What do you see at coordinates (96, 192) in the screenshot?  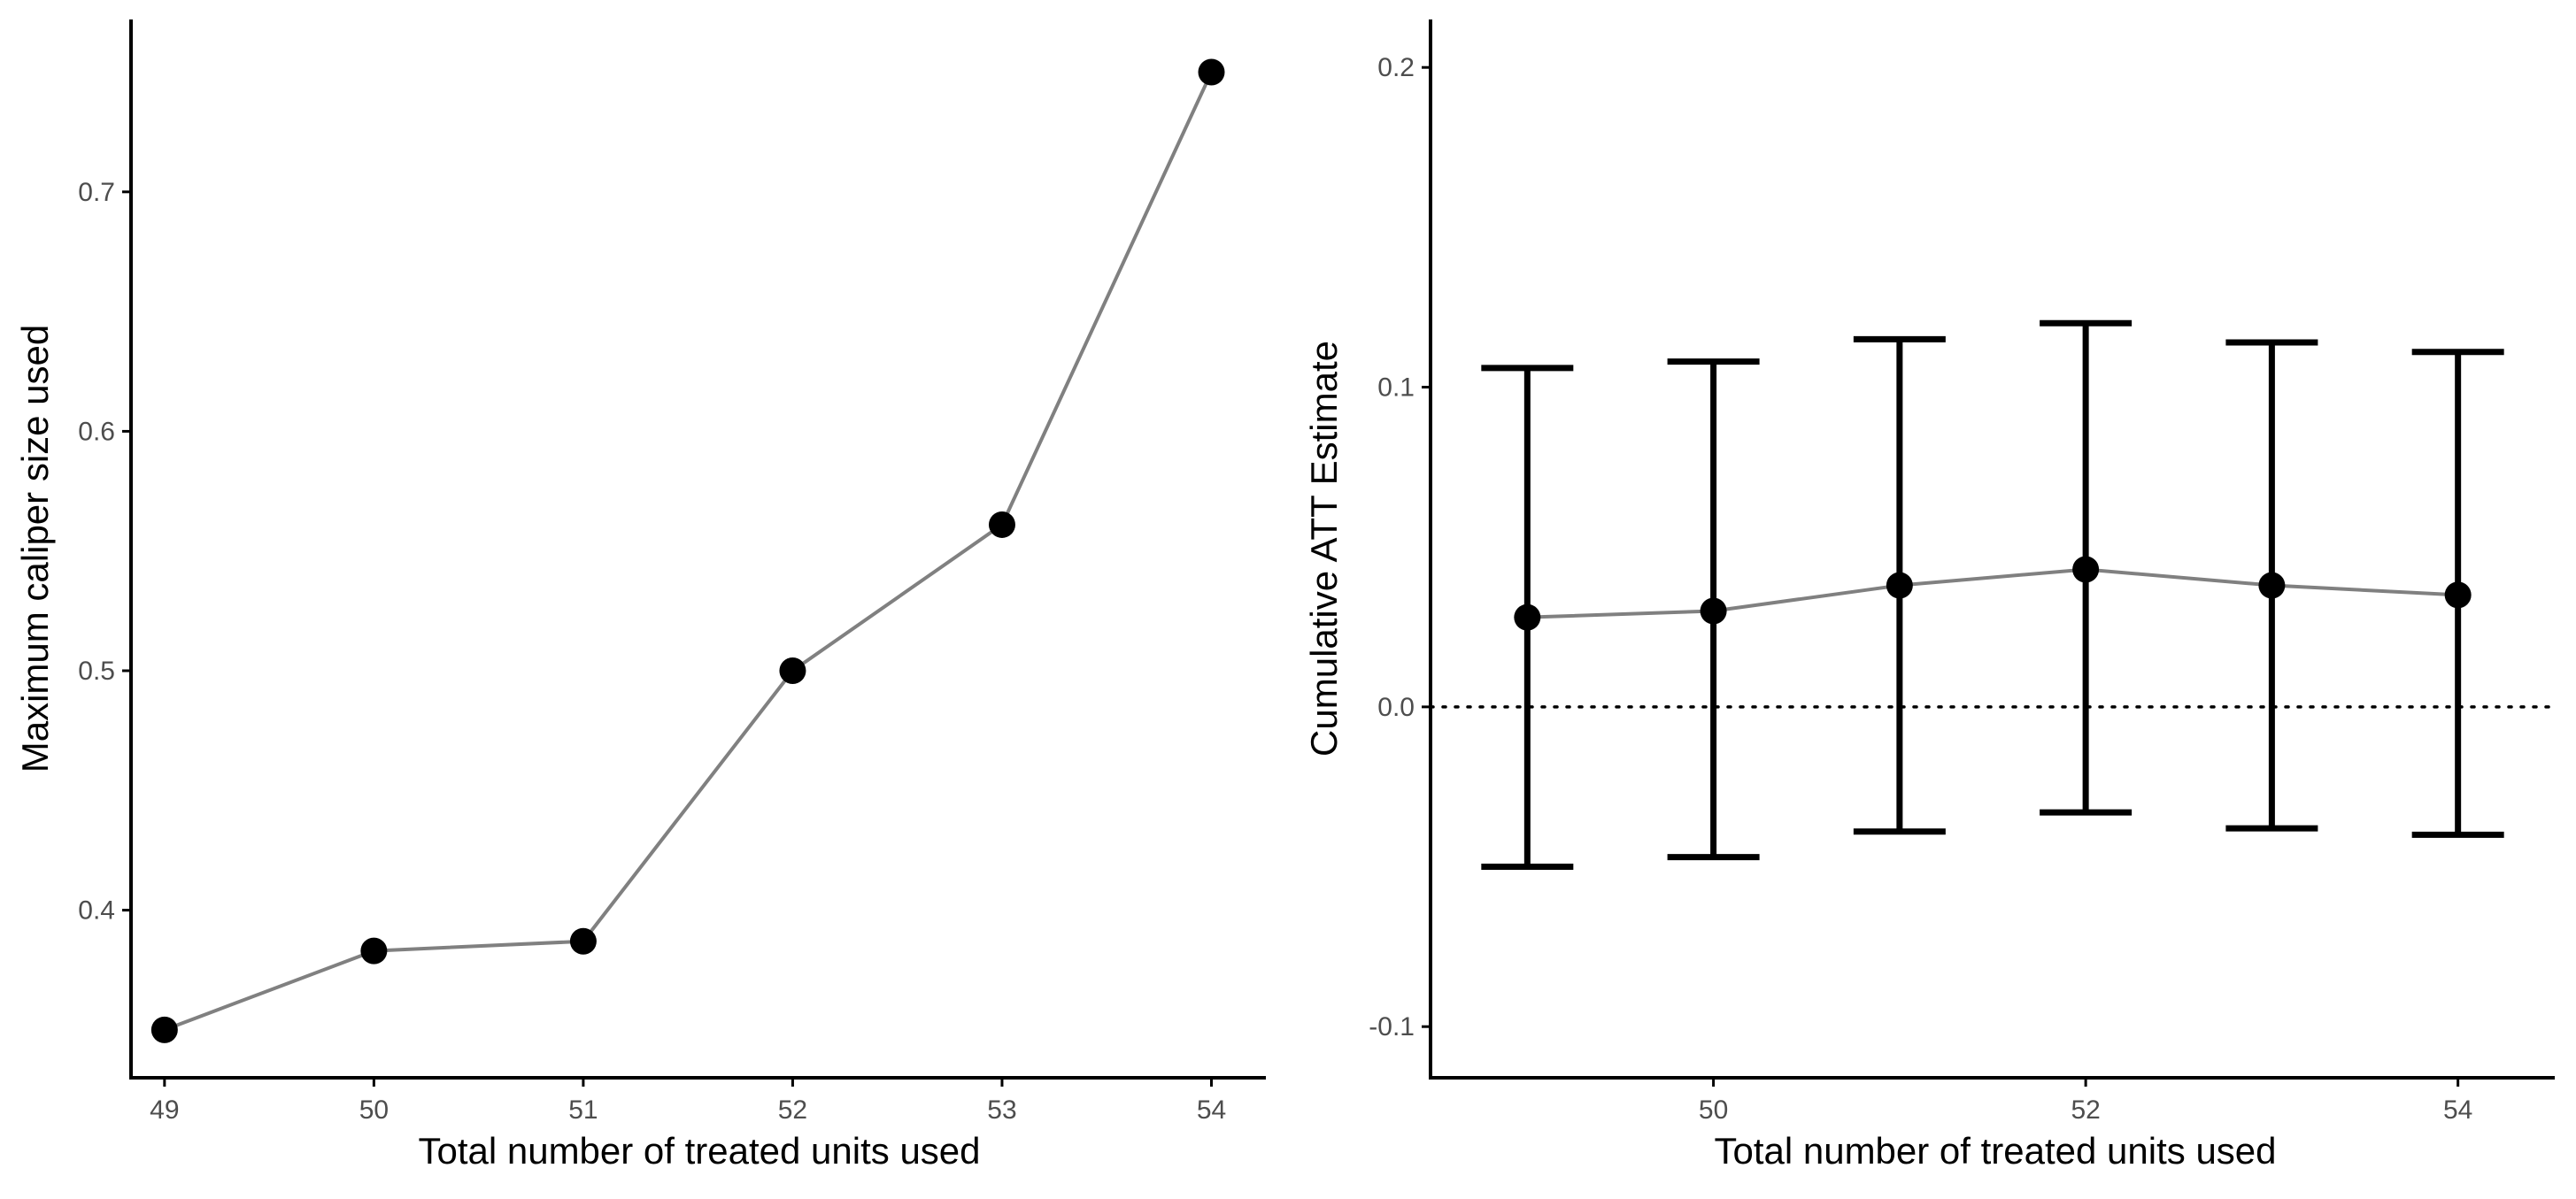 I see `left-y-tick-label: 0.7` at bounding box center [96, 192].